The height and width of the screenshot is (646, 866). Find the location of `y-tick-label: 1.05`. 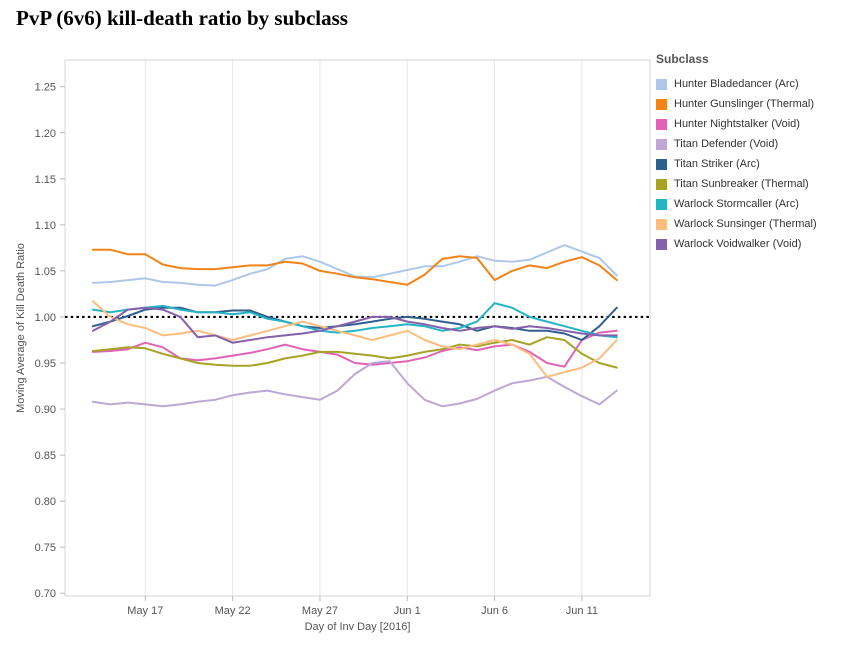

y-tick-label: 1.05 is located at coordinates (45, 272).